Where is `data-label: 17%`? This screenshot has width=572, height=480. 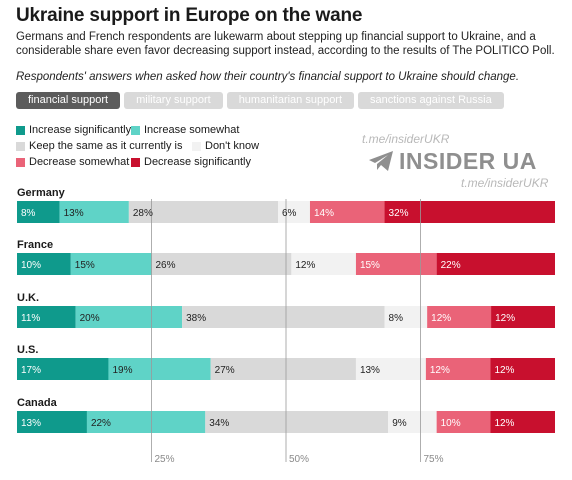 data-label: 17% is located at coordinates (31, 370).